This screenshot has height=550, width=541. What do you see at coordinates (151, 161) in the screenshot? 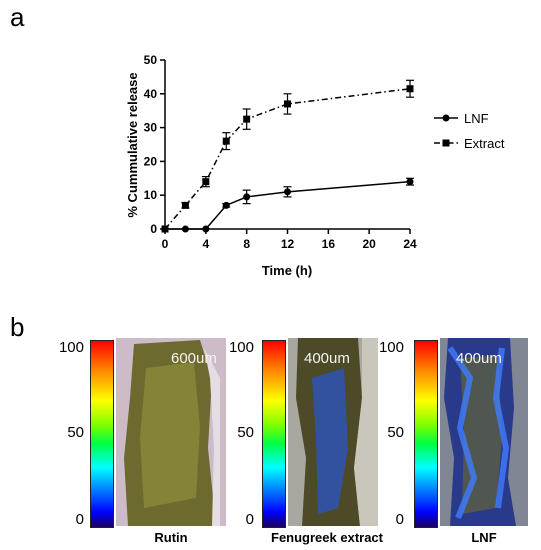
I see `y-tick-label-20: 20` at bounding box center [151, 161].